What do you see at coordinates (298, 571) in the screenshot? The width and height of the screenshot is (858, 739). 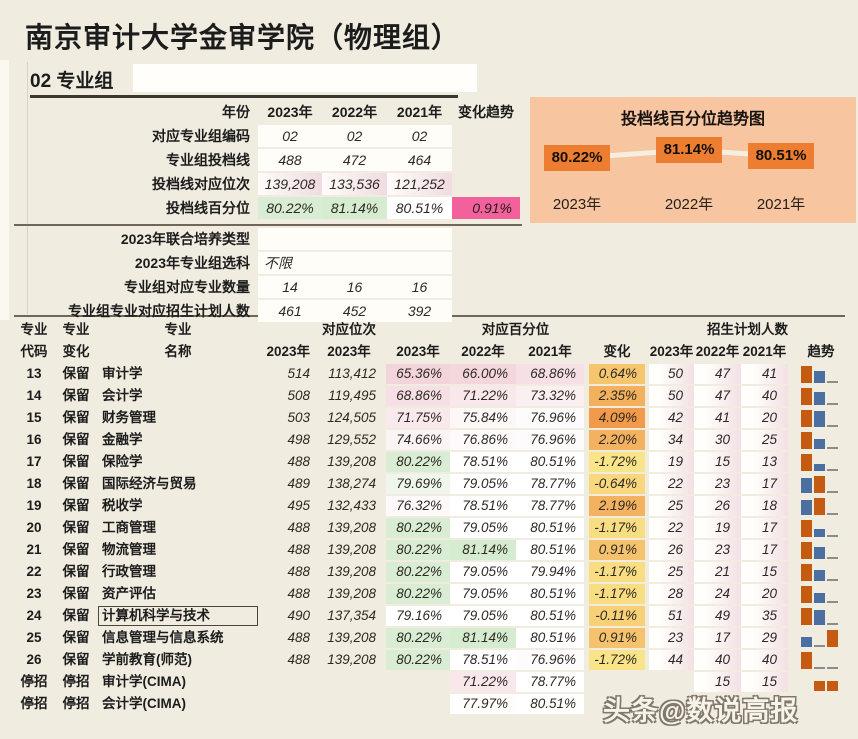 I see `cell-score-2023: 488` at bounding box center [298, 571].